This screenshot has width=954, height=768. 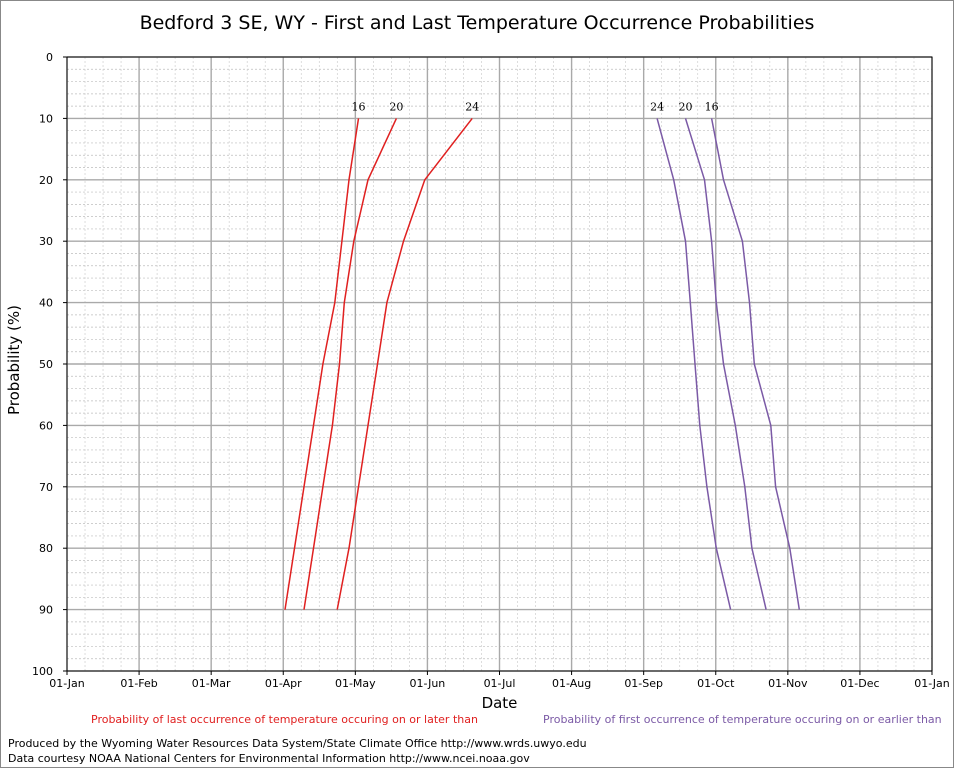 What do you see at coordinates (534, 106) in the screenshot?
I see `series-labels: 16 20 24 24 20 16` at bounding box center [534, 106].